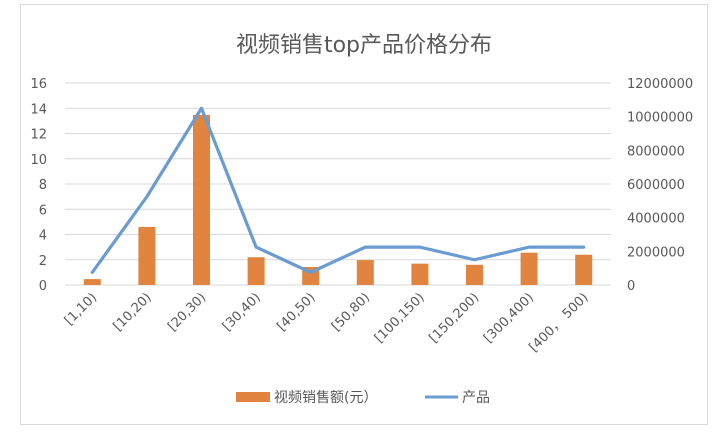 The width and height of the screenshot is (728, 444). What do you see at coordinates (43, 261) in the screenshot?
I see `left-tick-label: 2` at bounding box center [43, 261].